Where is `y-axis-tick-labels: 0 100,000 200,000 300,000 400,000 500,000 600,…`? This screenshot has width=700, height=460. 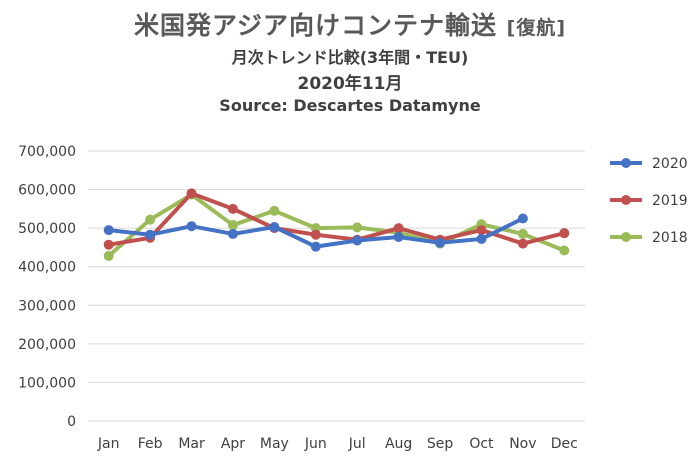
y-axis-tick-labels: 0 100,000 200,000 300,000 400,000 500,000 600,… is located at coordinates (47, 287).